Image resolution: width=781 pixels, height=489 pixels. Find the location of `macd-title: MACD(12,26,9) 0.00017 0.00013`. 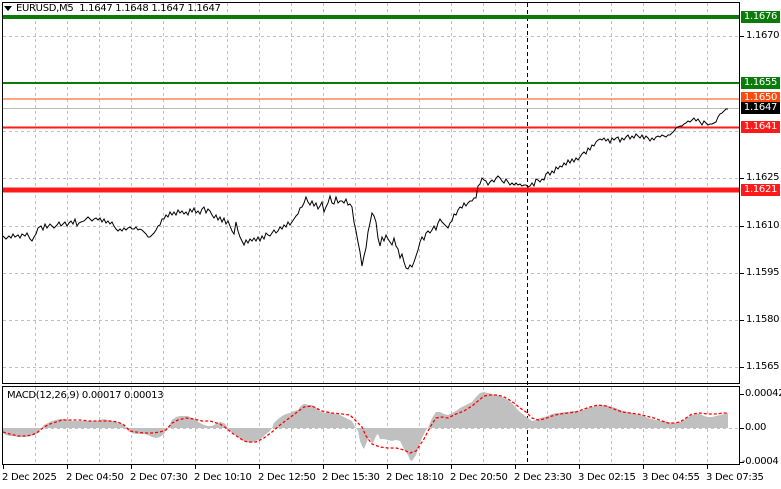

macd-title: MACD(12,26,9) 0.00017 0.00013 is located at coordinates (85, 395).